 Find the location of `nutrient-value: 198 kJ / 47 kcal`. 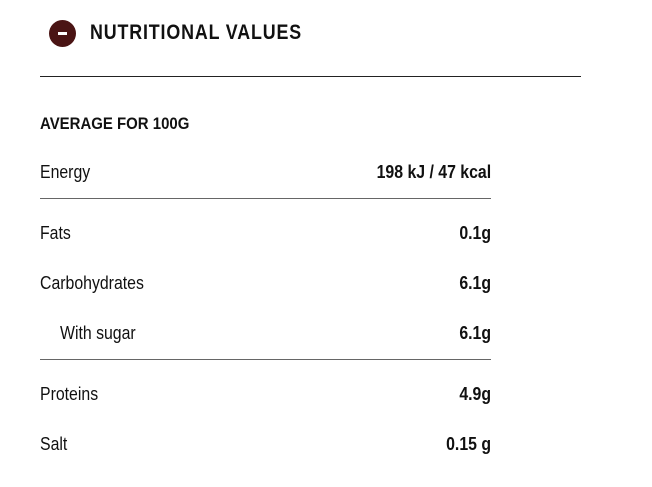

nutrient-value: 198 kJ / 47 kcal is located at coordinates (433, 172).